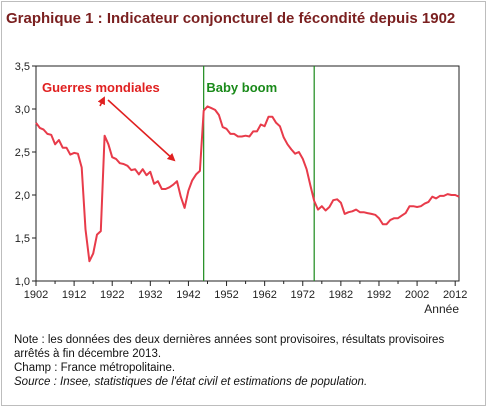 This screenshot has height=409, width=489. Describe the element at coordinates (101, 87) in the screenshot. I see `annotation-guerres-mondiales: Guerres mondiales` at that location.